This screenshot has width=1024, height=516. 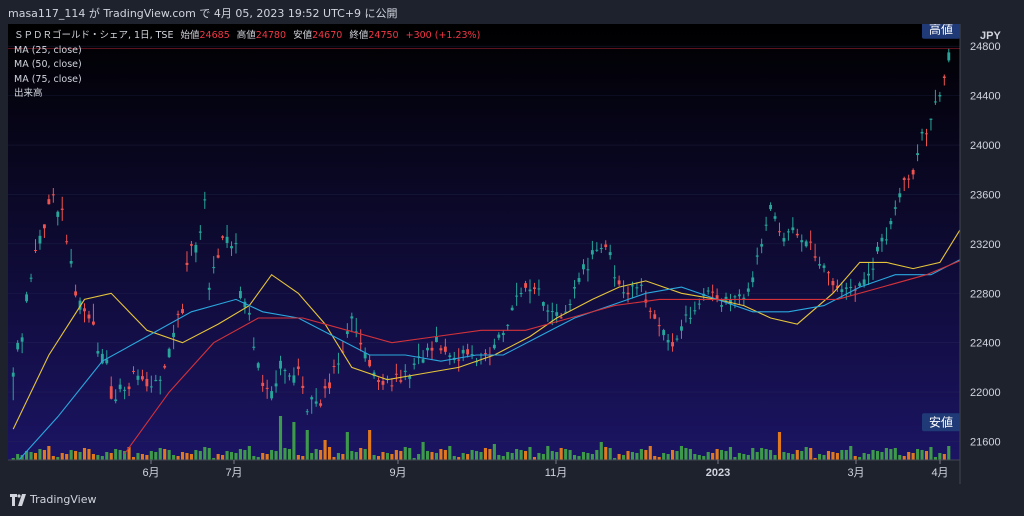 What do you see at coordinates (28, 93) in the screenshot?
I see `legend-volume: 出来高` at bounding box center [28, 93].